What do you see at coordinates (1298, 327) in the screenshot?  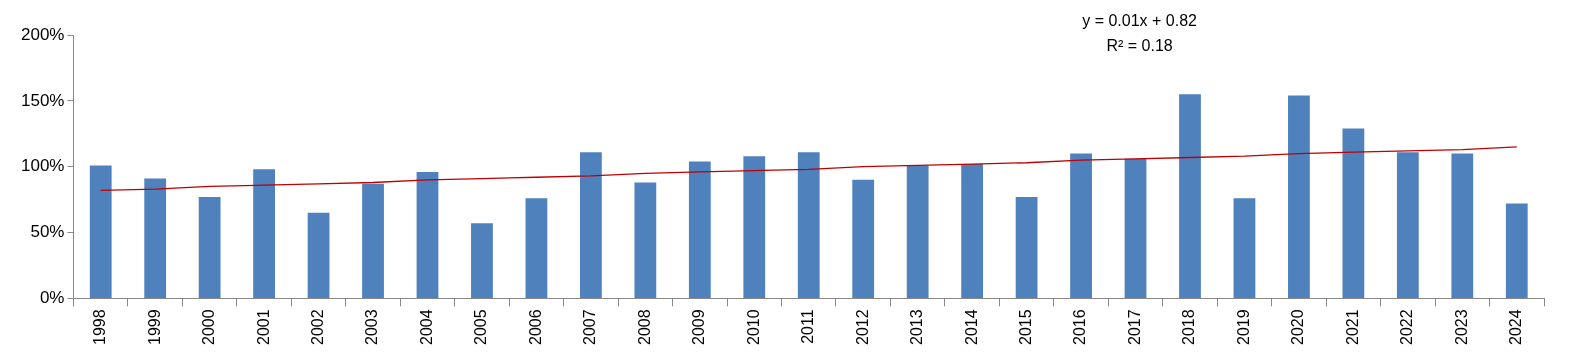 I see `x-tick-label: 2020` at bounding box center [1298, 327].